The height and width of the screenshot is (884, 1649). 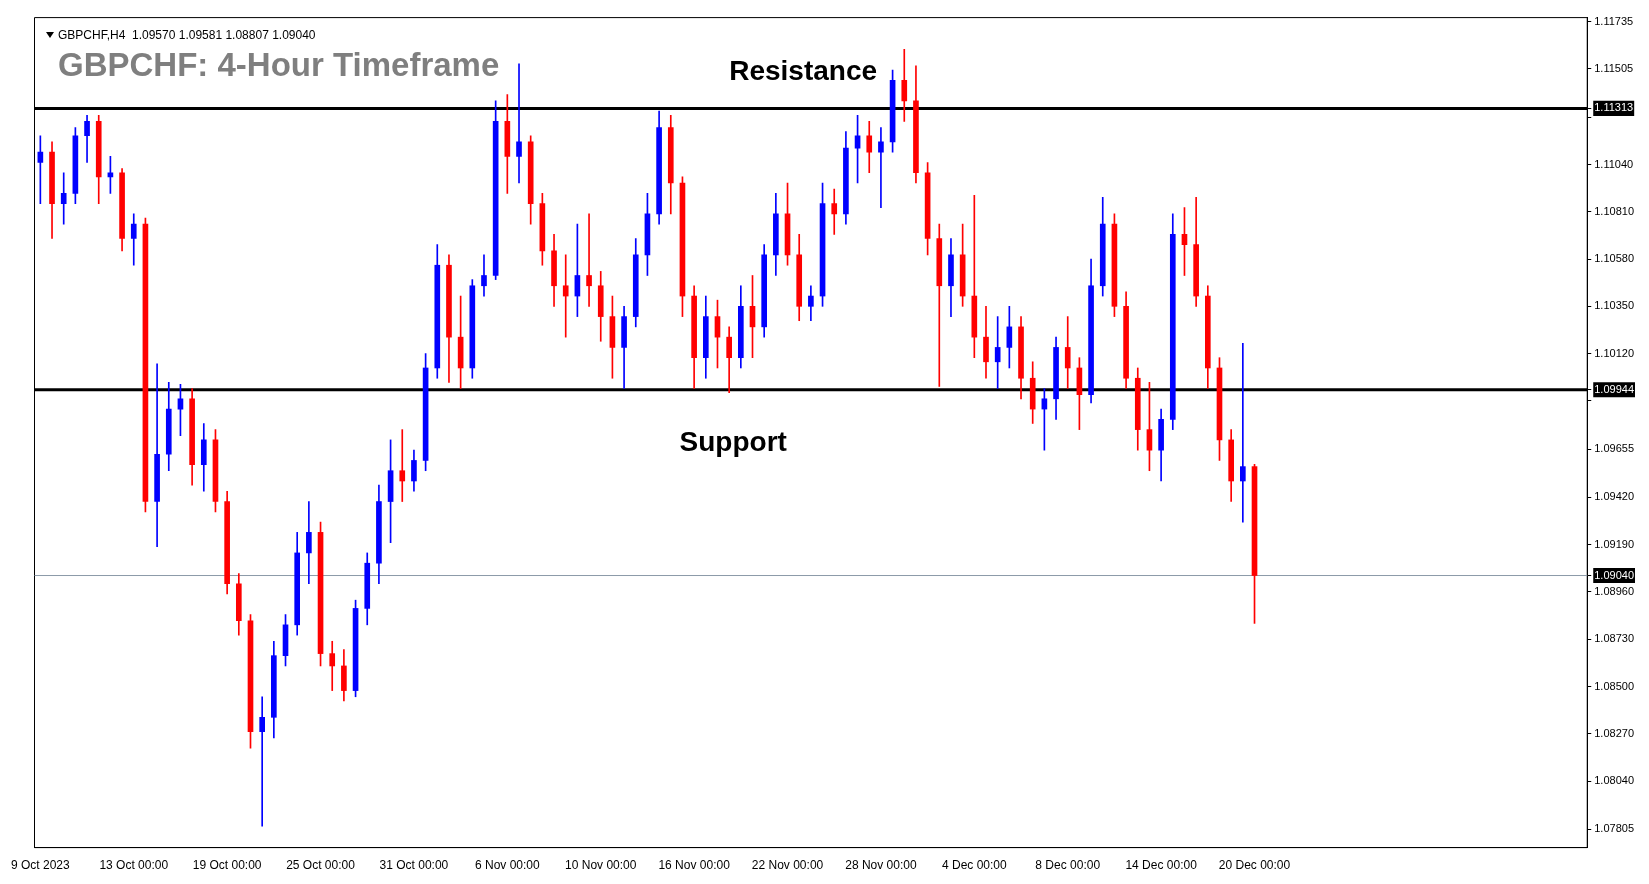 I want to click on x-tick-label: 4 Dec 00:00, so click(x=974, y=865).